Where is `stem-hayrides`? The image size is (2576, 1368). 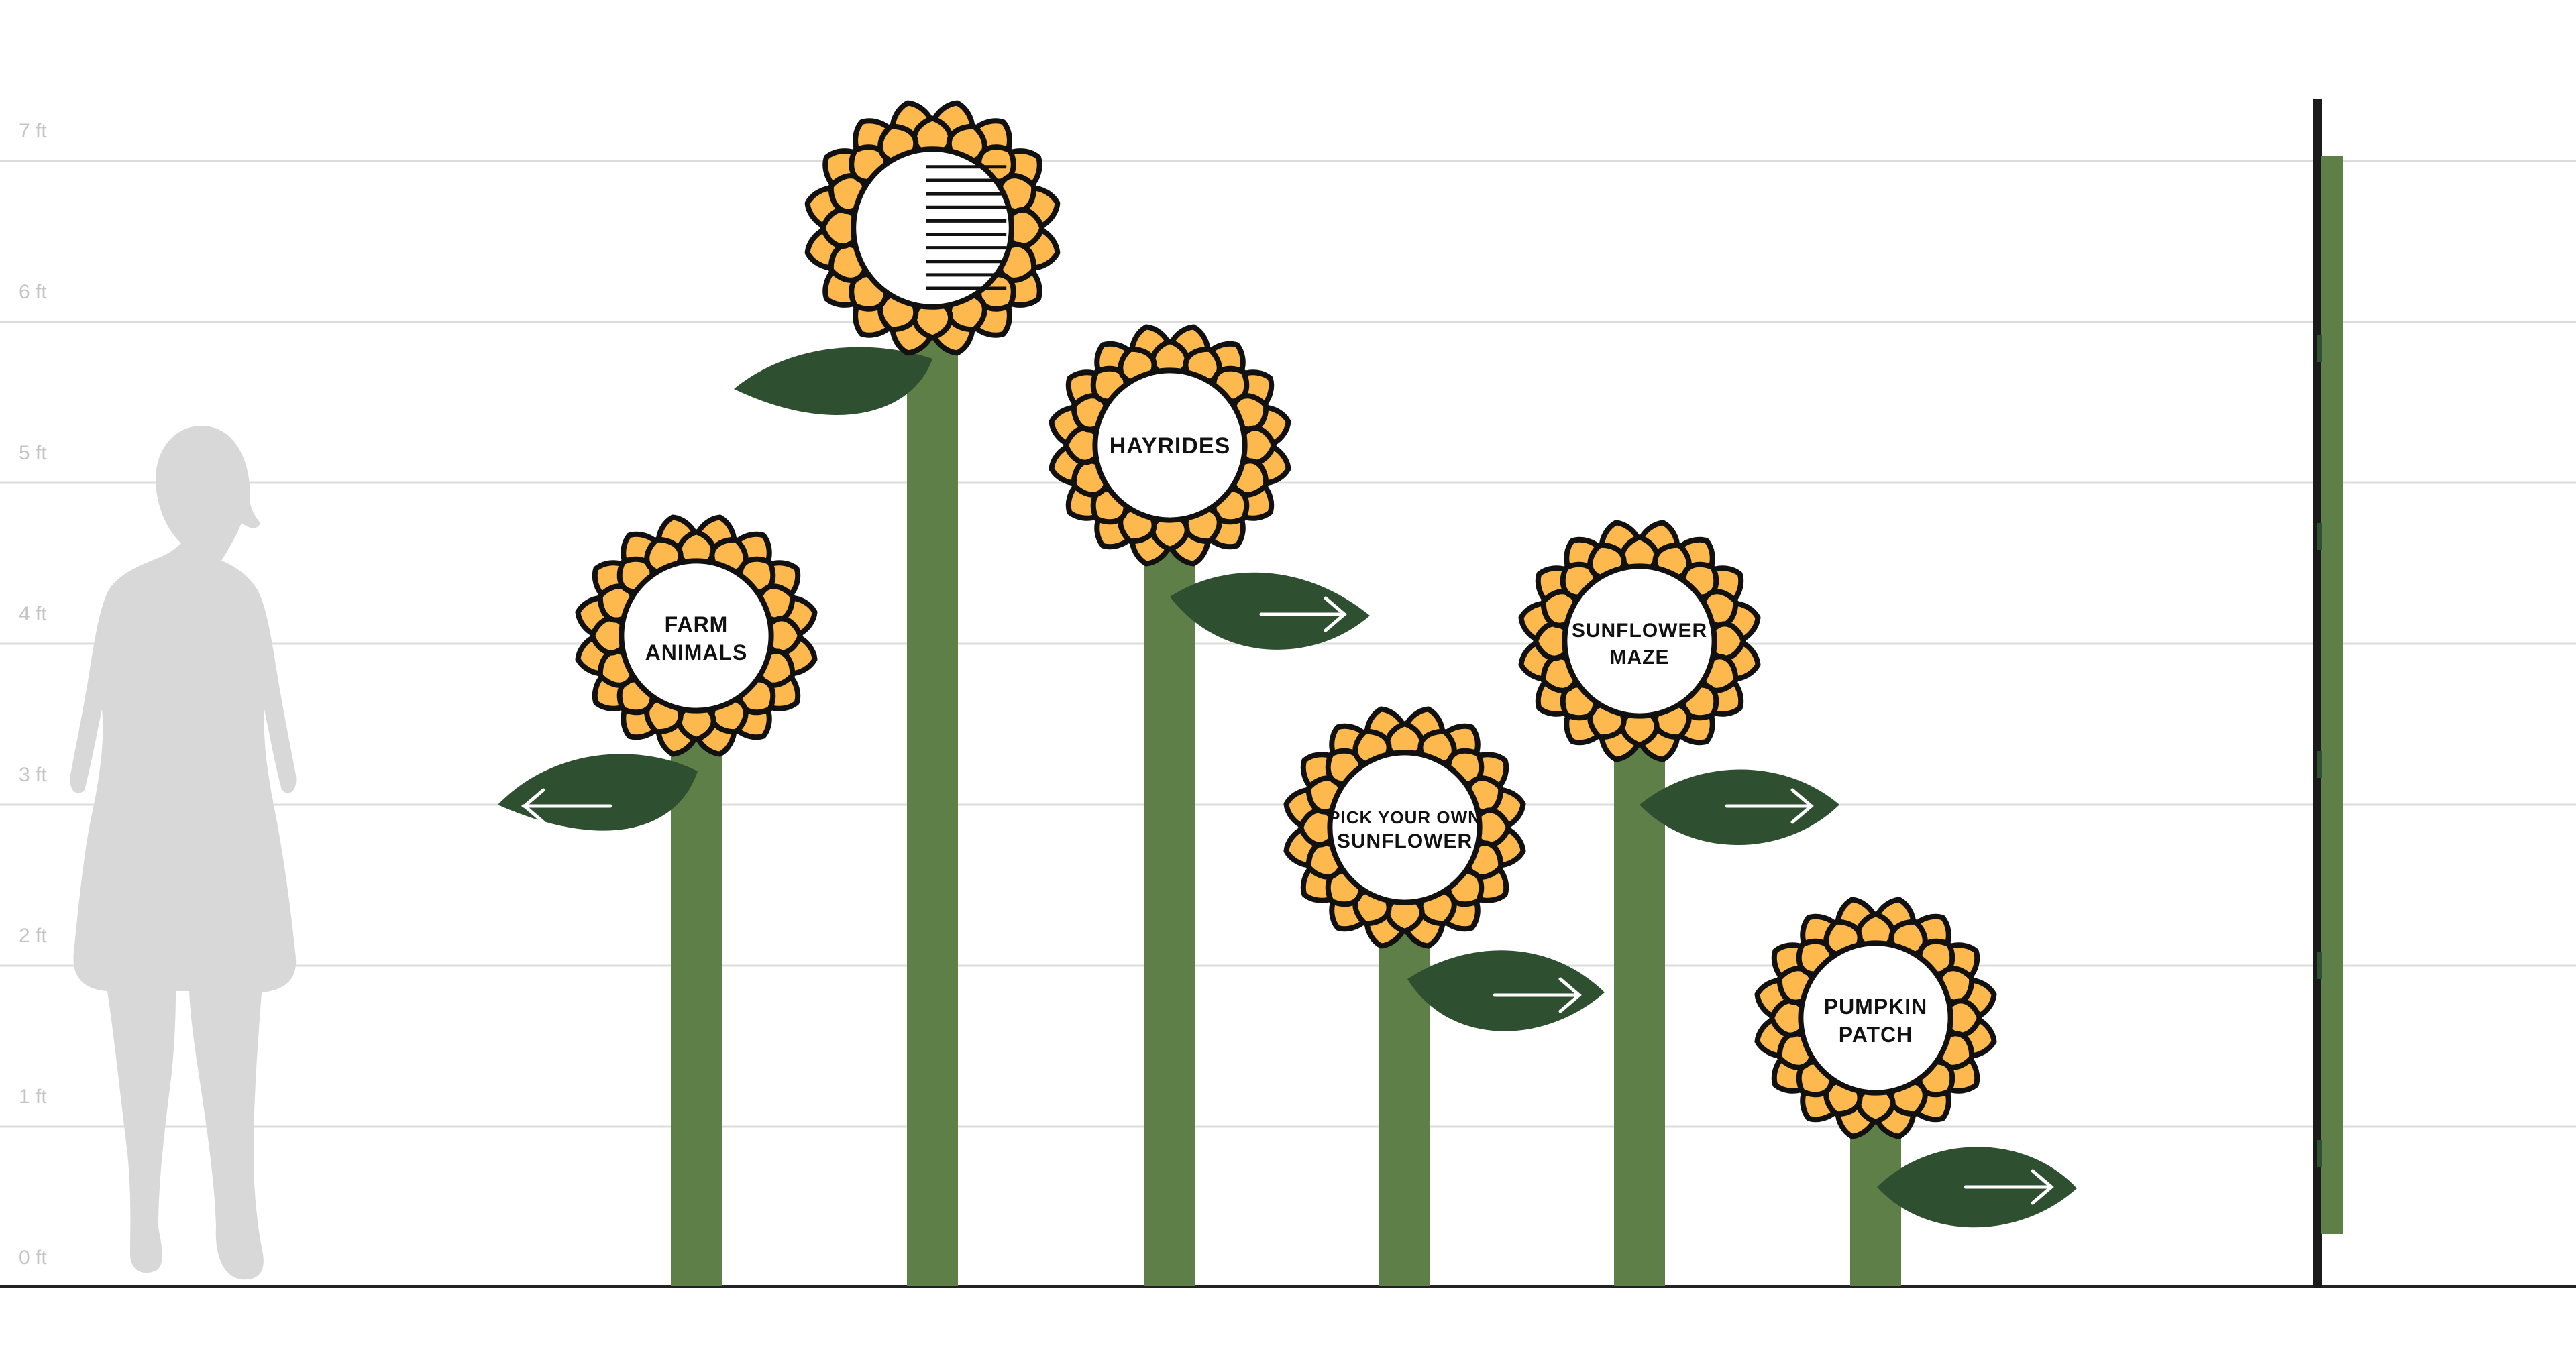
stem-hayrides is located at coordinates (1169, 914).